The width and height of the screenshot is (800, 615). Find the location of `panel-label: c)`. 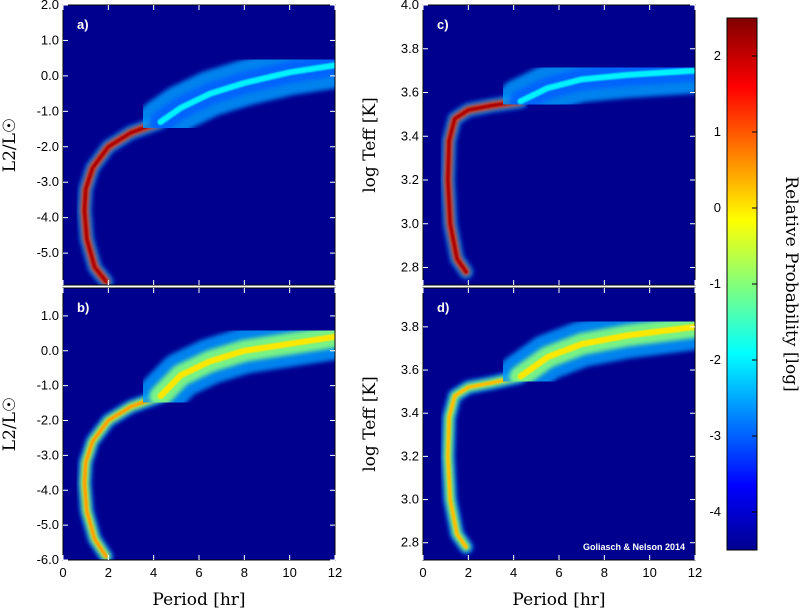

panel-label: c) is located at coordinates (443, 24).